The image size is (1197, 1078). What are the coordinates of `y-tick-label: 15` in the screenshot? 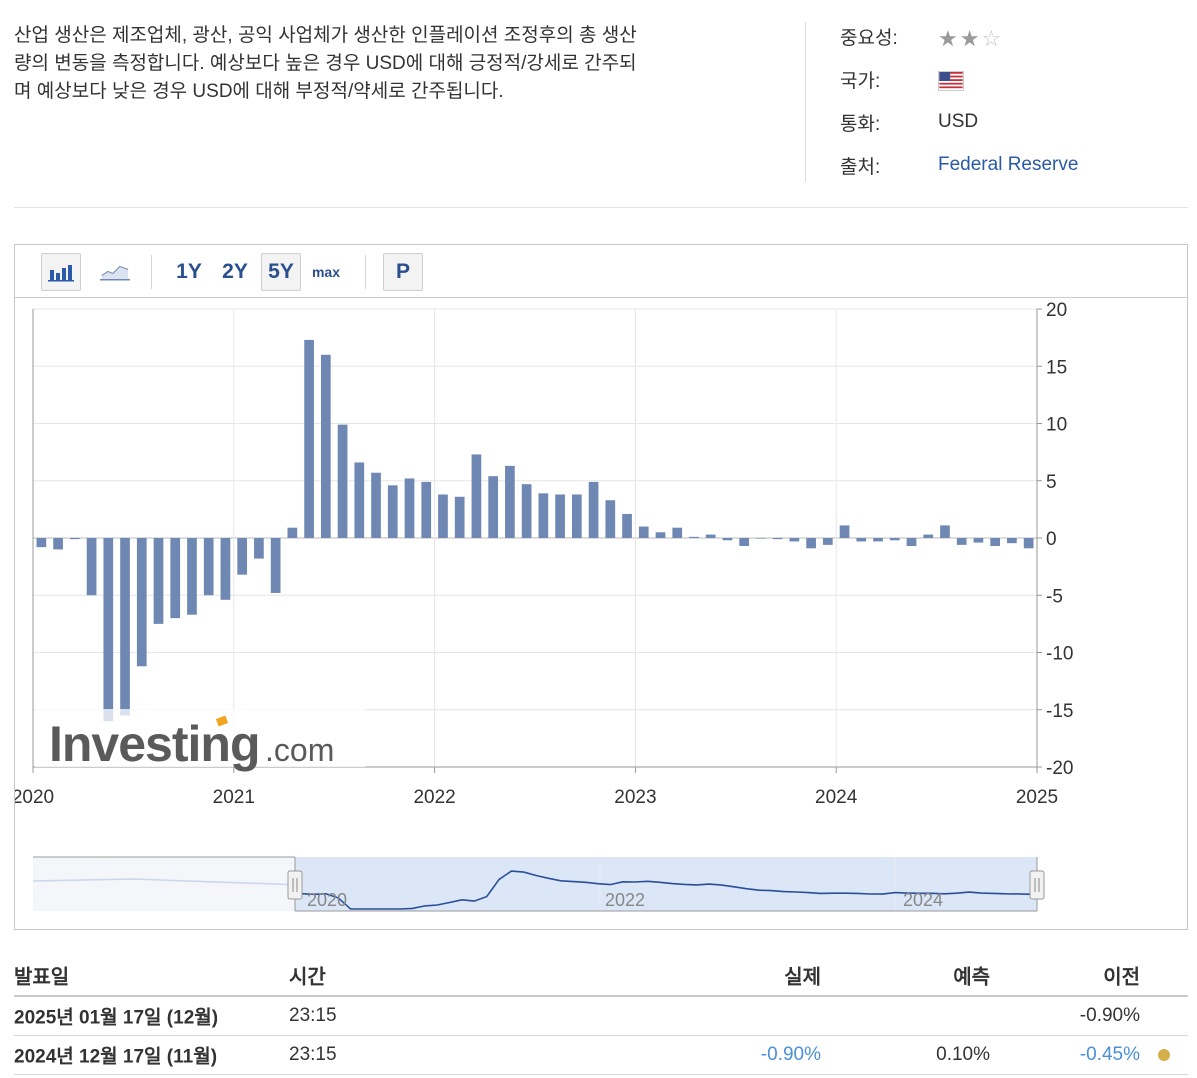 It's located at (1056, 367).